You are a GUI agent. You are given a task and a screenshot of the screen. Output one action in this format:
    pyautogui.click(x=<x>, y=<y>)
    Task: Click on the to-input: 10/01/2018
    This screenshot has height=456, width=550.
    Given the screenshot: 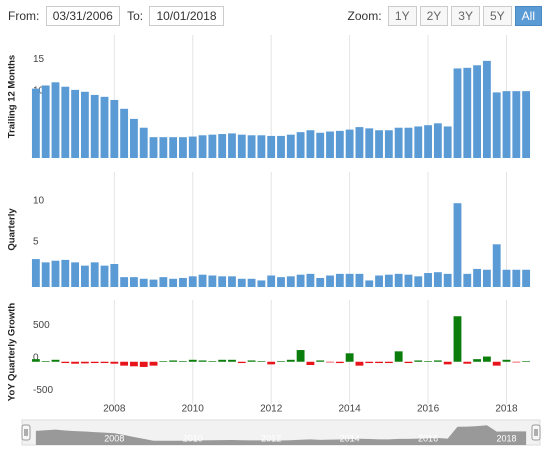 What is the action you would take?
    pyautogui.click(x=186, y=16)
    